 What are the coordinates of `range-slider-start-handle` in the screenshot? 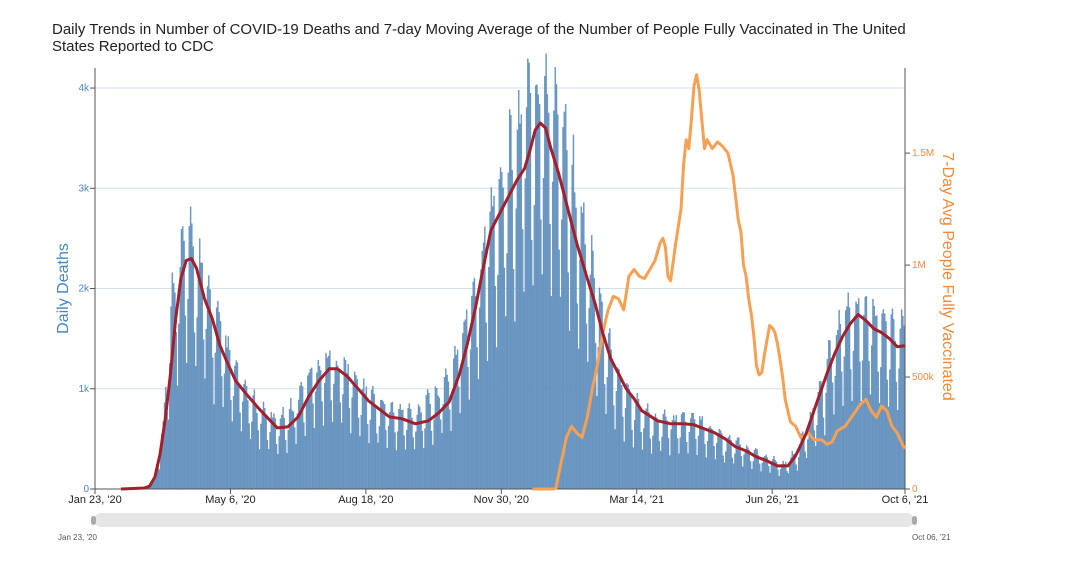 It's located at (93, 520).